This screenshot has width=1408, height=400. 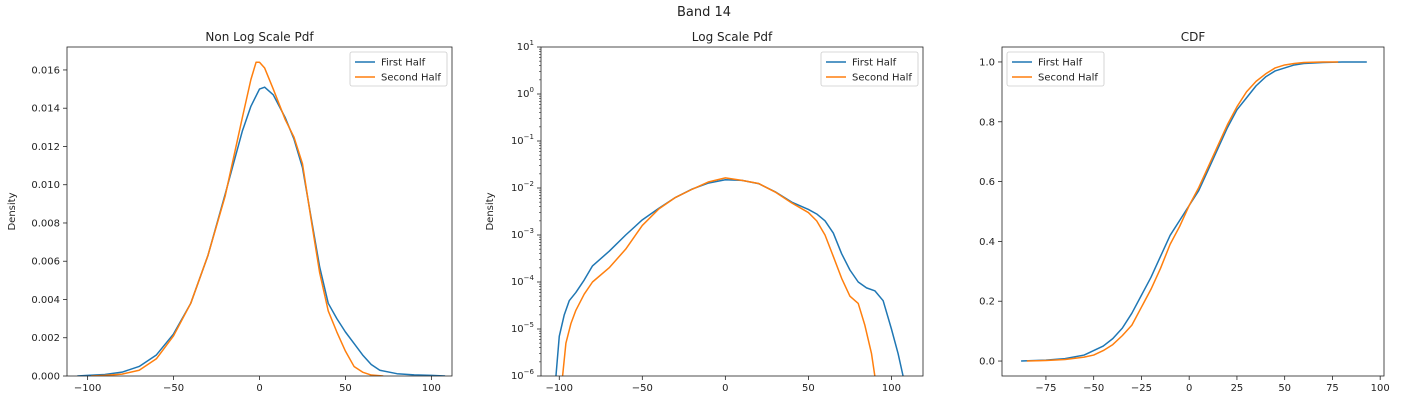 I want to click on y-tick-label: 0.000, so click(x=45, y=377).